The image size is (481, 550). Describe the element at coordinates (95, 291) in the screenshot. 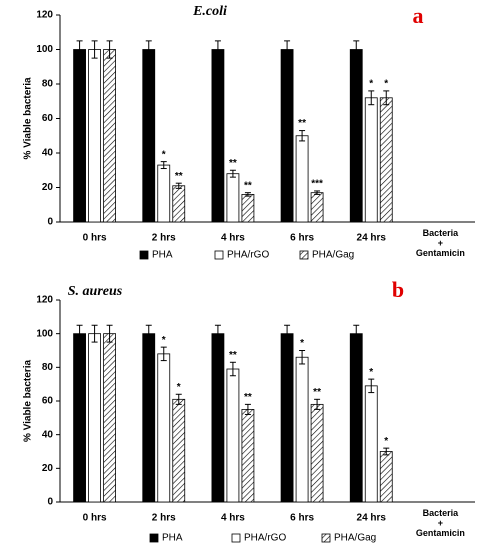

I see `chart-title: S. aureus` at that location.